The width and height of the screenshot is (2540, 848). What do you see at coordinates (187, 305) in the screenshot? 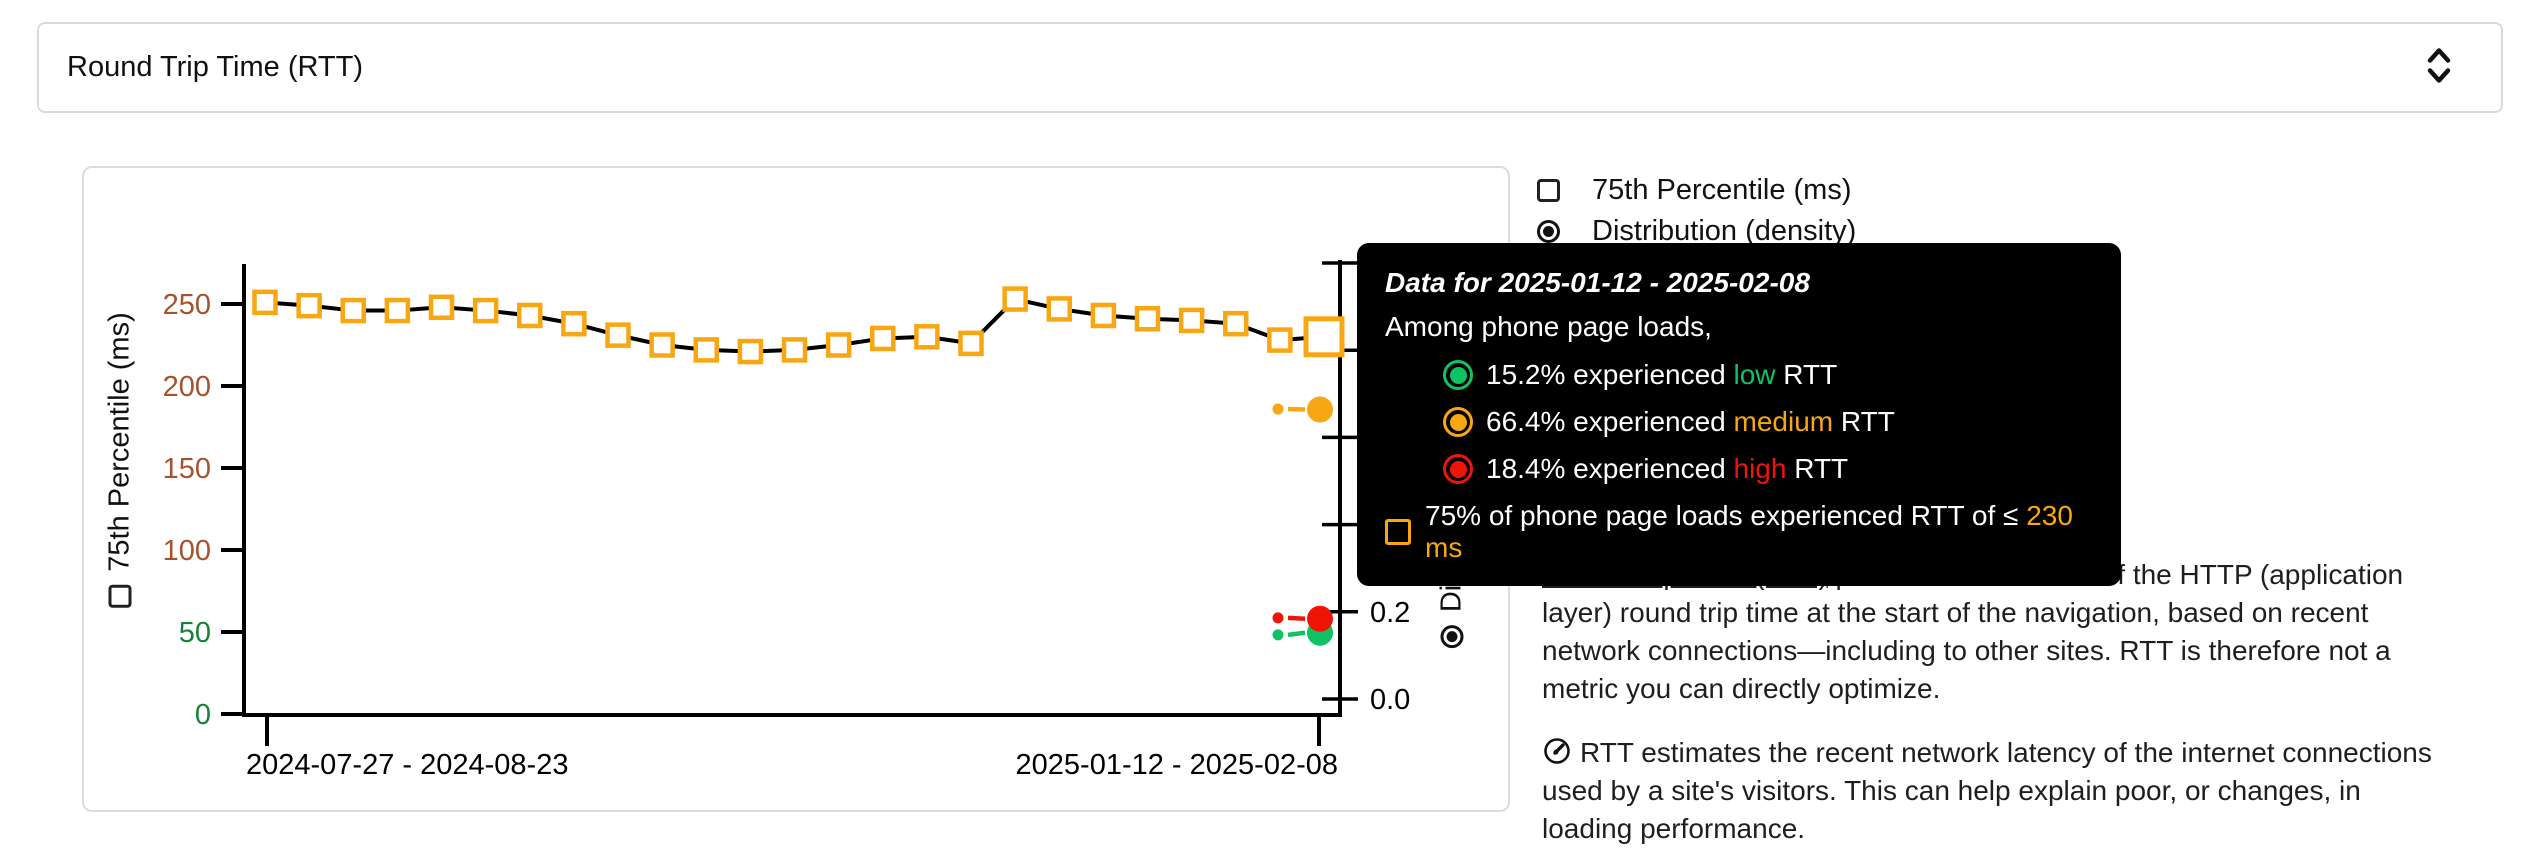
I see `svg-text: 250` at bounding box center [187, 305].